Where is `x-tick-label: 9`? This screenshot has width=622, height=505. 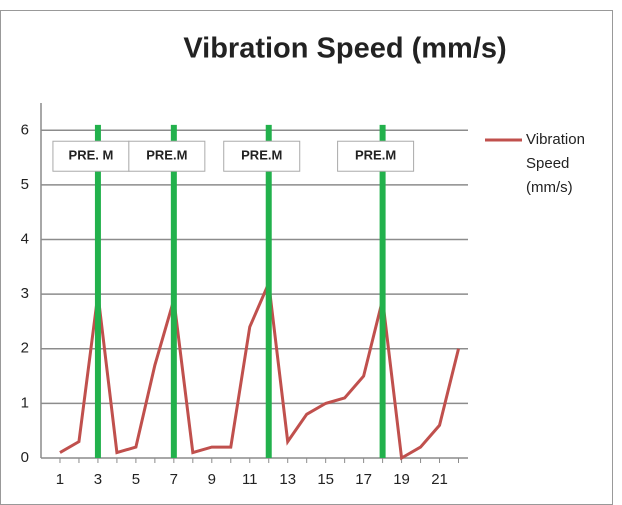
x-tick-label: 9 is located at coordinates (212, 479).